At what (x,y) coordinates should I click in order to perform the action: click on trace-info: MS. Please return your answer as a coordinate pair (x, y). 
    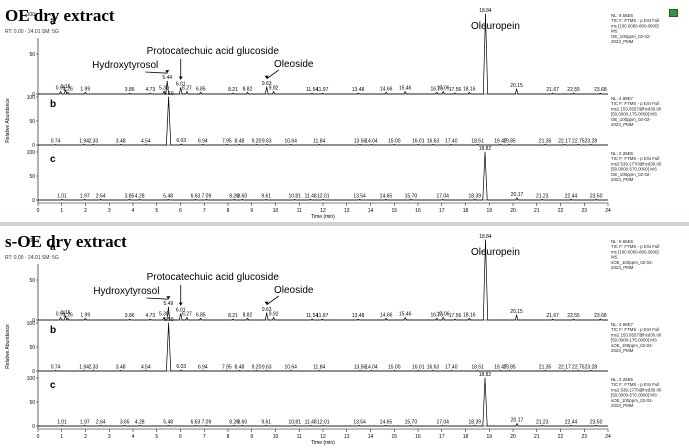
    Looking at the image, I should click on (614, 257).